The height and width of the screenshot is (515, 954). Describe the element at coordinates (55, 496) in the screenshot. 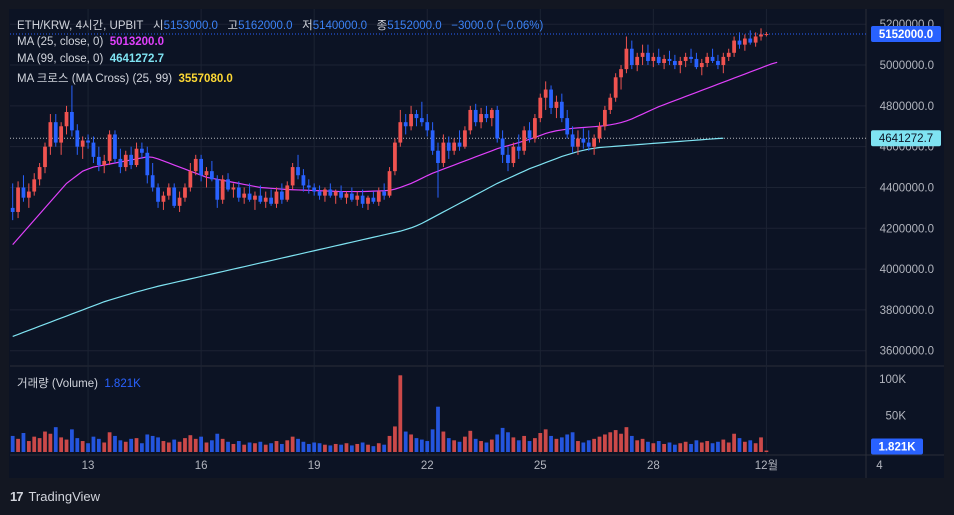

I see `tradingview-footer: 17 TradingView` at that location.